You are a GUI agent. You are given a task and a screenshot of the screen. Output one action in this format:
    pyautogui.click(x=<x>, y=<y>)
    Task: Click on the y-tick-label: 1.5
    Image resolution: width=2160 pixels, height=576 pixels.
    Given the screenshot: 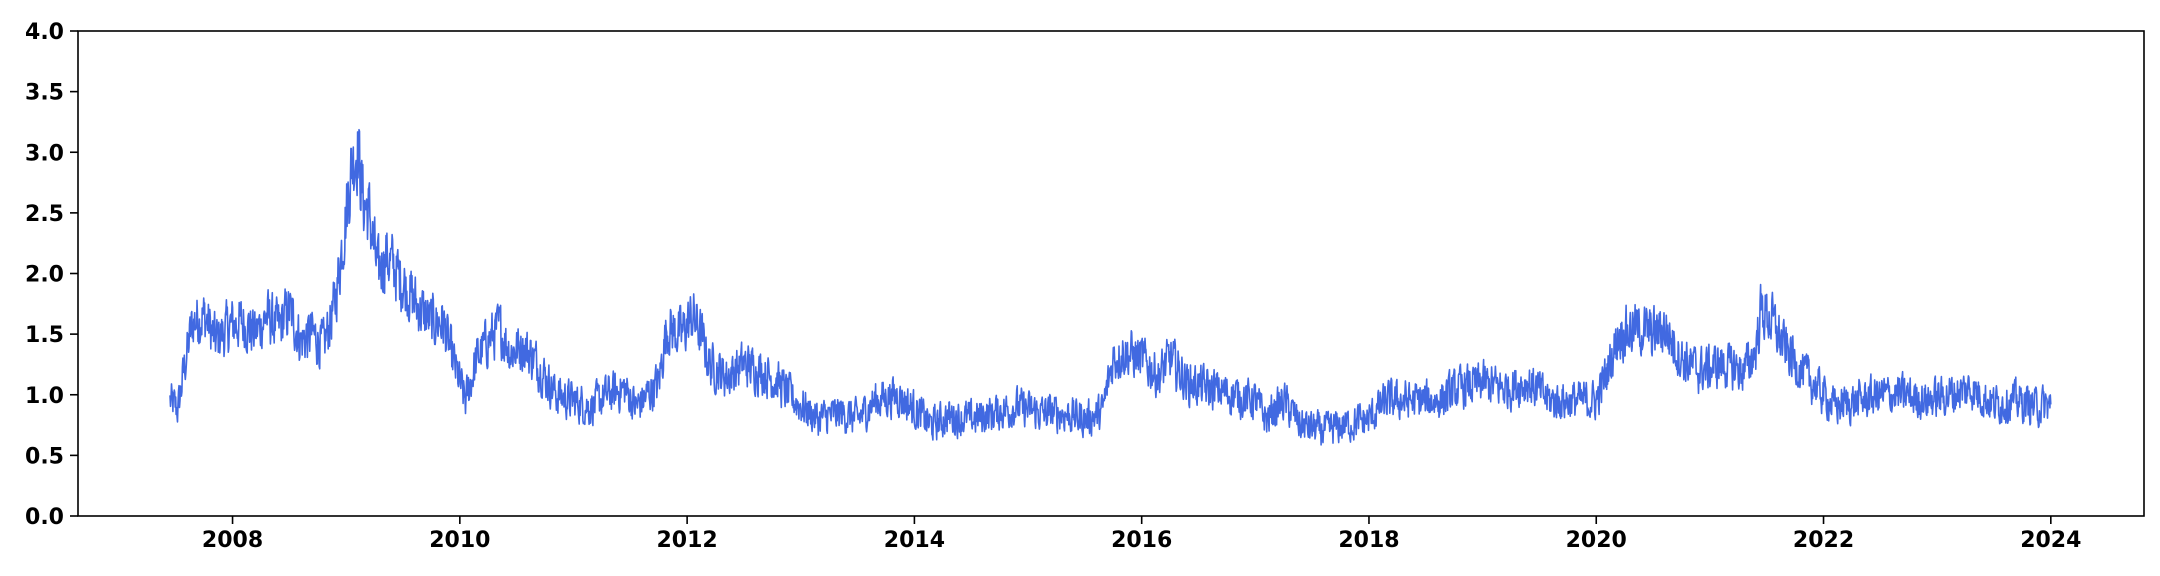 What is the action you would take?
    pyautogui.click(x=44, y=335)
    